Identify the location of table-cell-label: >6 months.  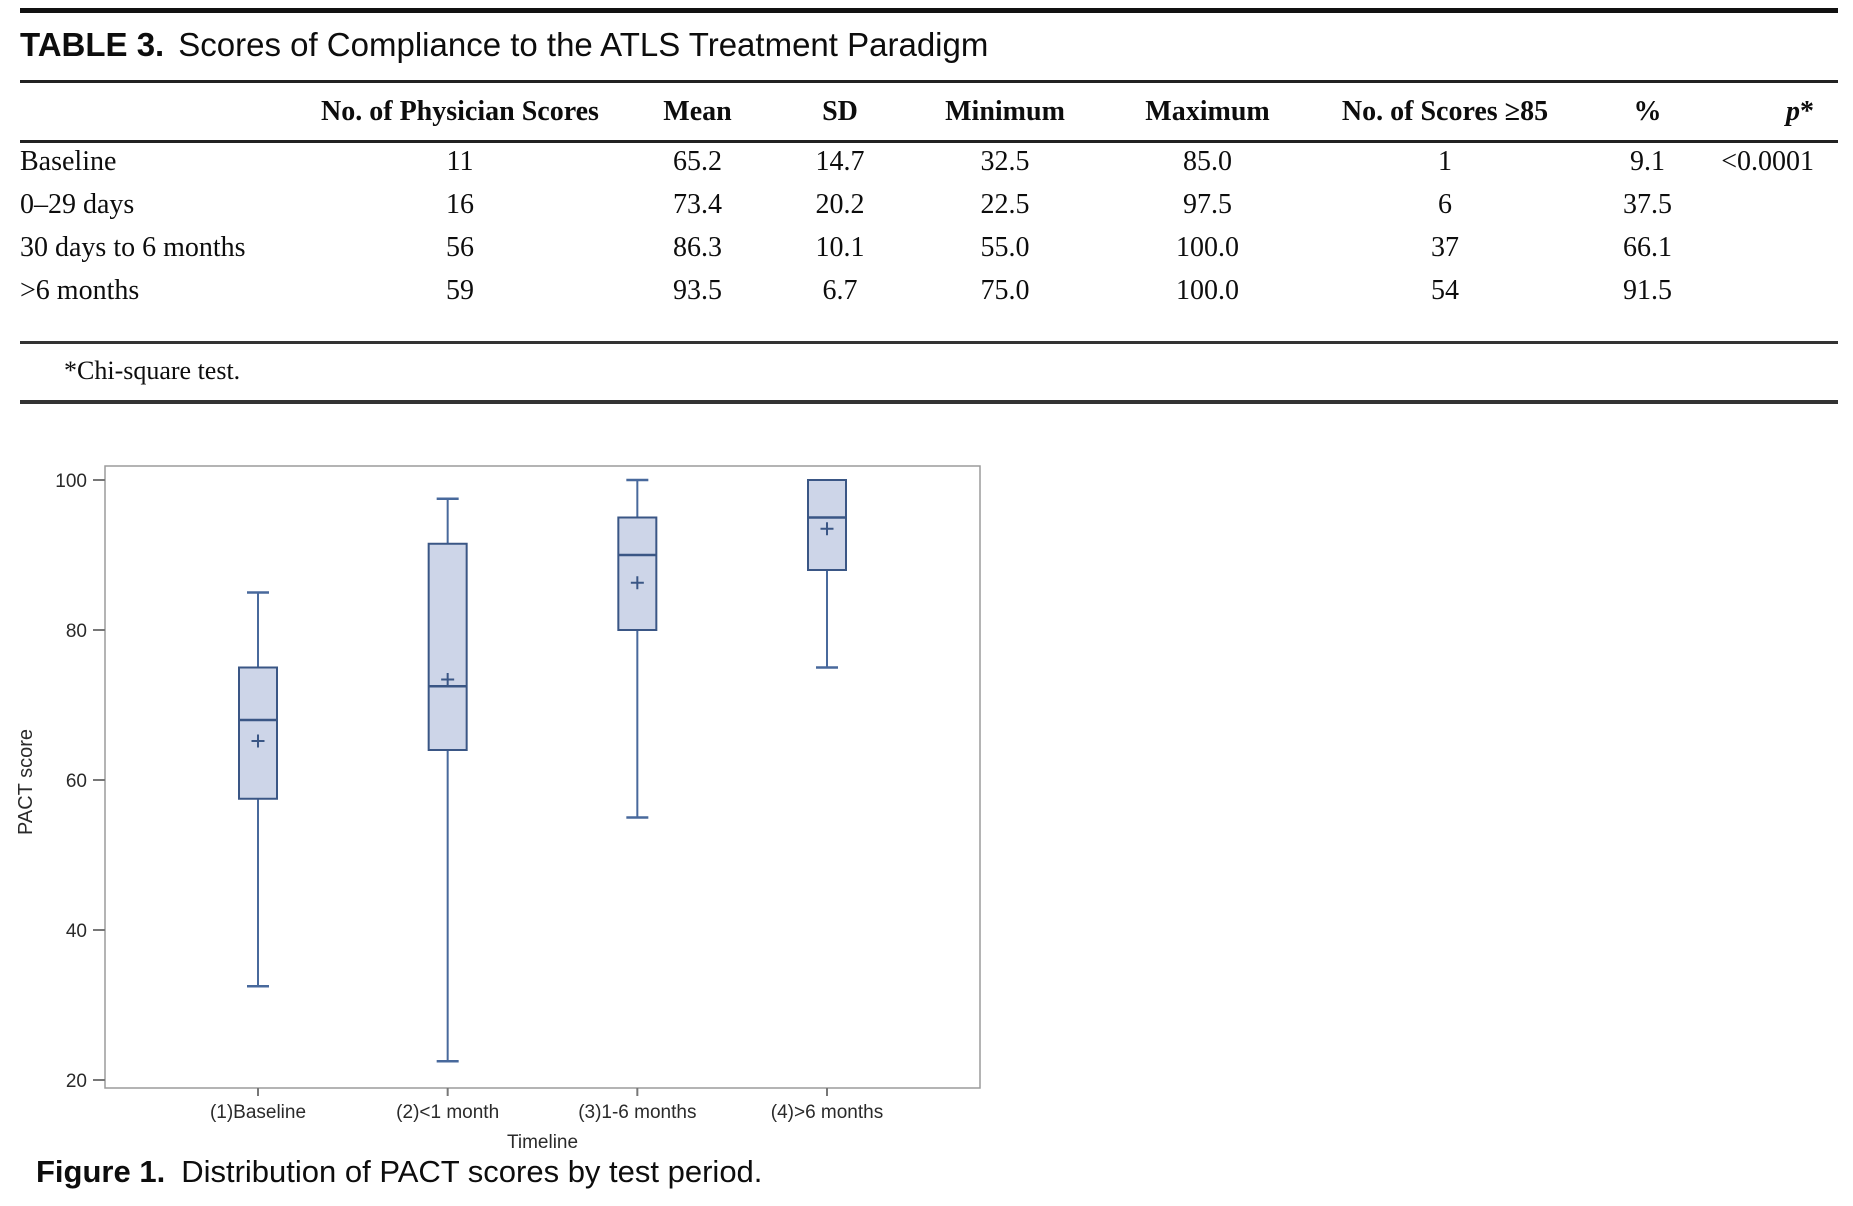
(80, 290).